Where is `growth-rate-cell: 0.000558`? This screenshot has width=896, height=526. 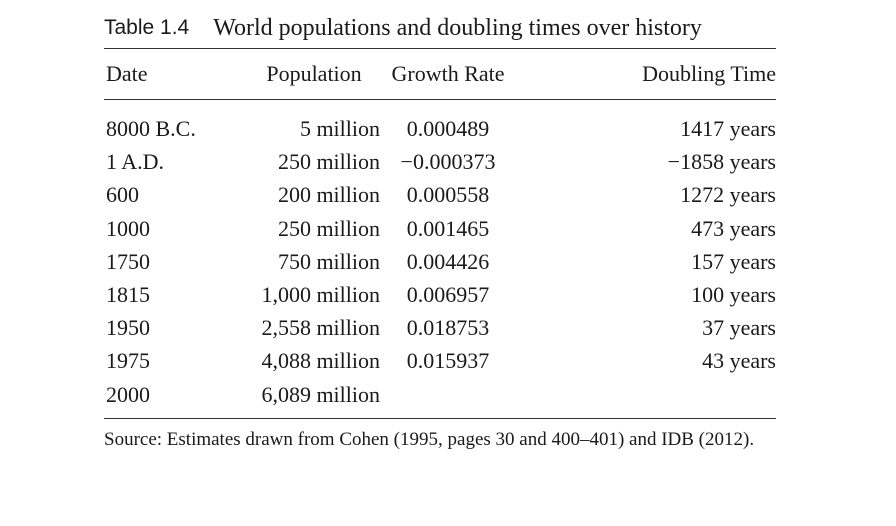 growth-rate-cell: 0.000558 is located at coordinates (448, 195).